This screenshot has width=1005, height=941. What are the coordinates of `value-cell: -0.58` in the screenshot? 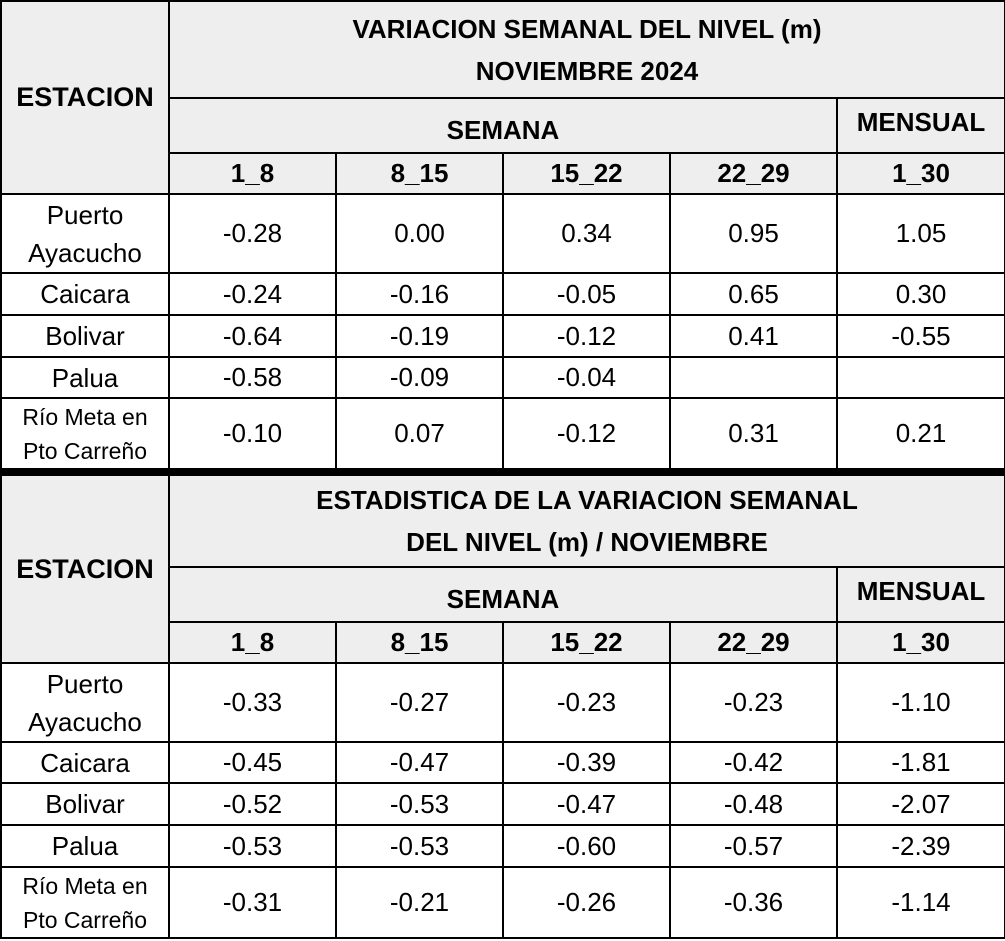 It's located at (252, 377).